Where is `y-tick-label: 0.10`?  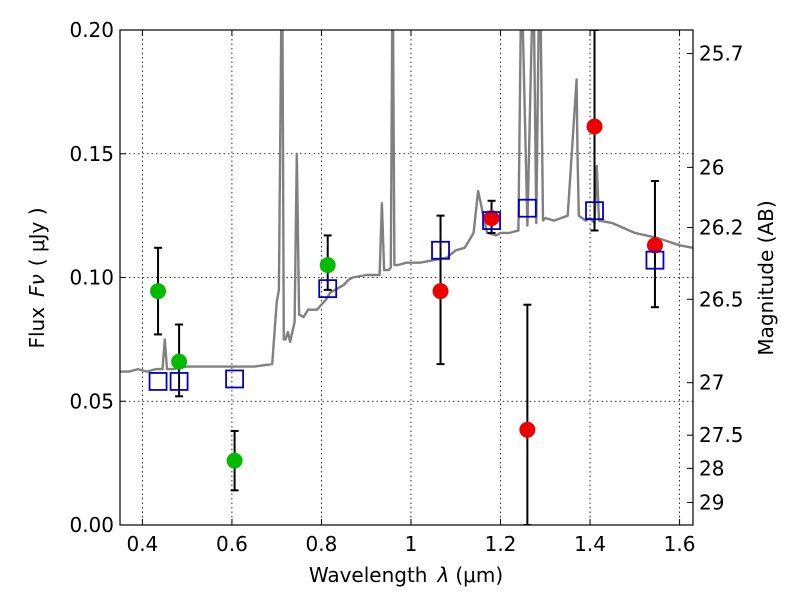
y-tick-label: 0.10 is located at coordinates (91, 278).